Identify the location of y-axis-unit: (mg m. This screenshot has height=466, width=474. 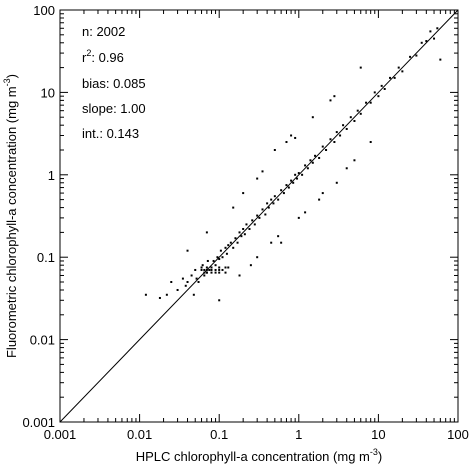
(11, 104).